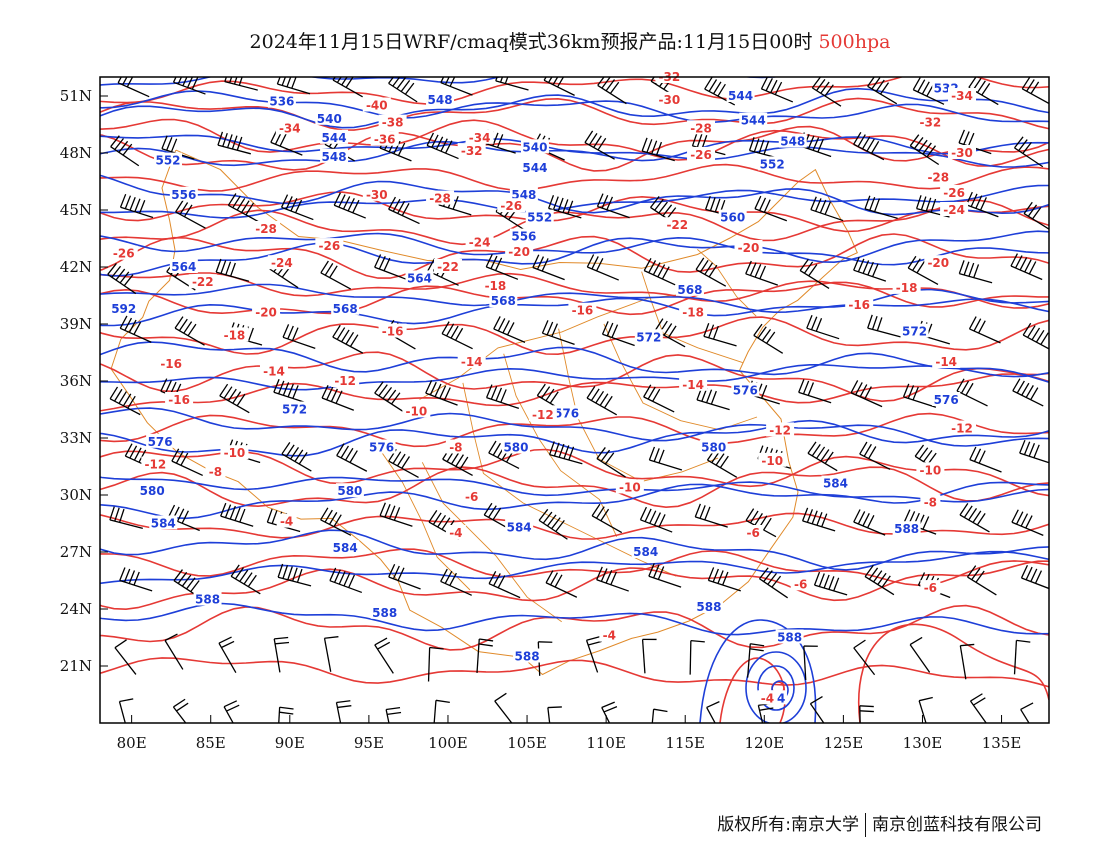 Image resolution: width=1100 pixels, height=850 pixels. I want to click on temperature-label: -34, so click(290, 128).